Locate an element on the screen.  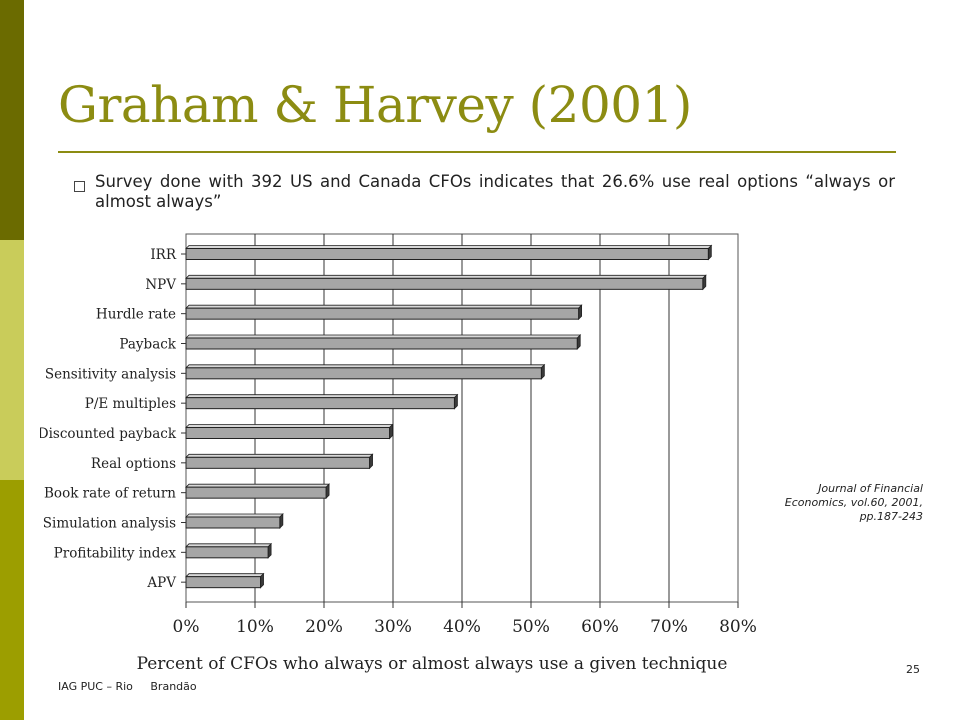
x-tick-label: 80% is located at coordinates (738, 627).